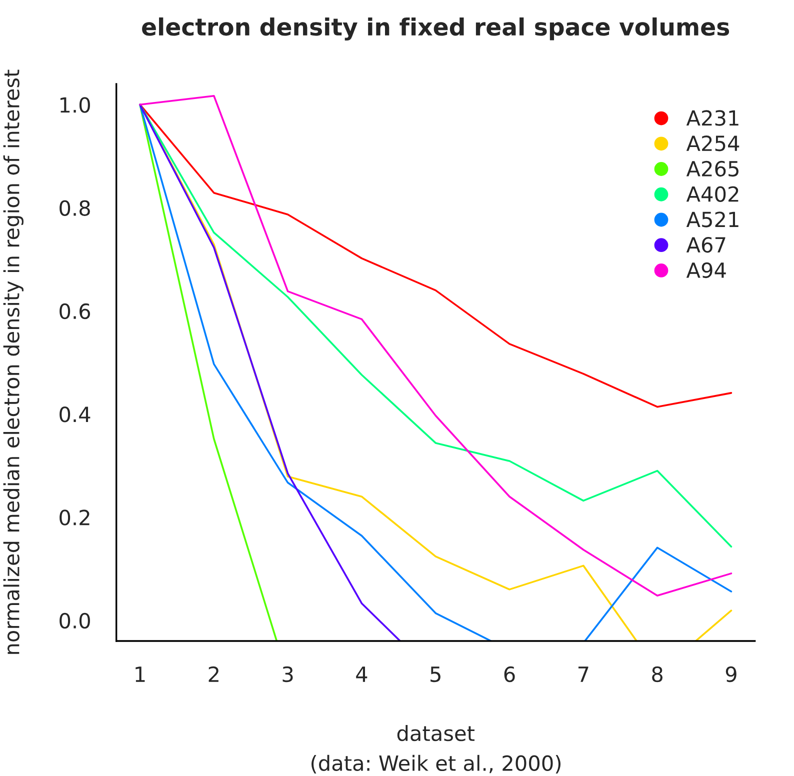 The width and height of the screenshot is (794, 776). I want to click on chart-title: electron density in fixed real space volumes, so click(436, 28).